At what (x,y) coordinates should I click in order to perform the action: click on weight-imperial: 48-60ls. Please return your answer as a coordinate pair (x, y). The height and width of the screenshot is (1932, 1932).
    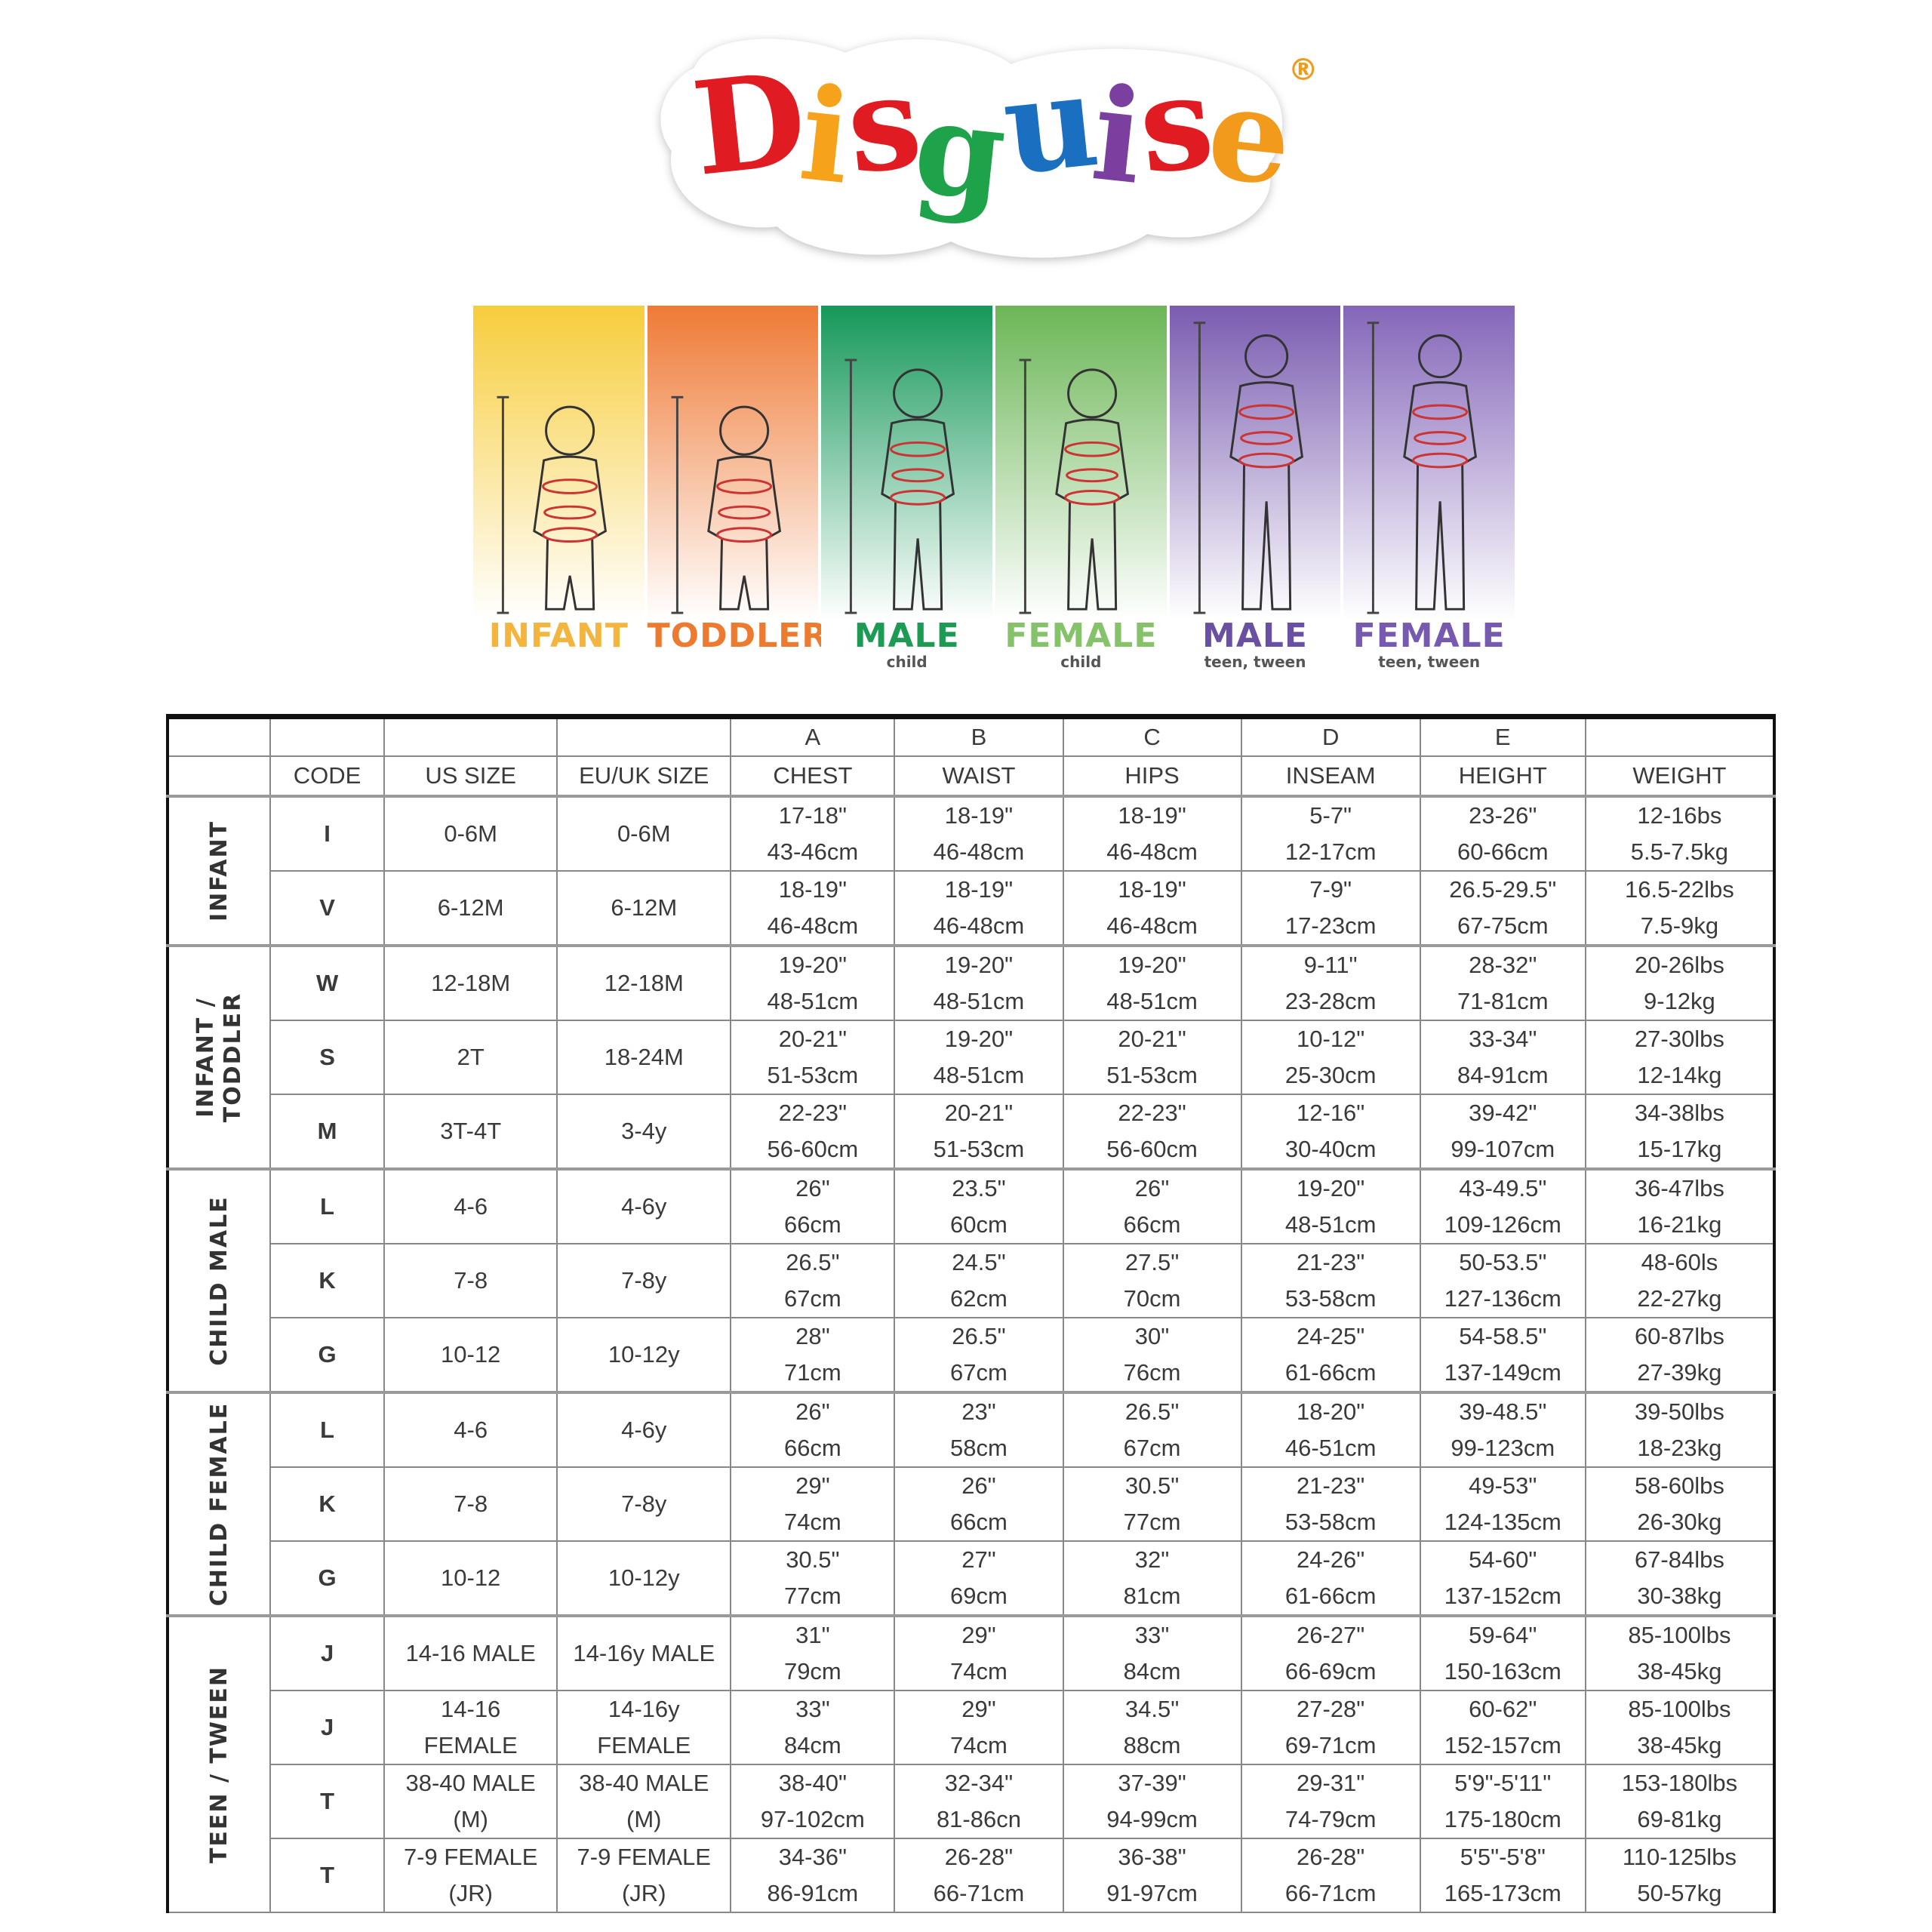
    Looking at the image, I should click on (1679, 1262).